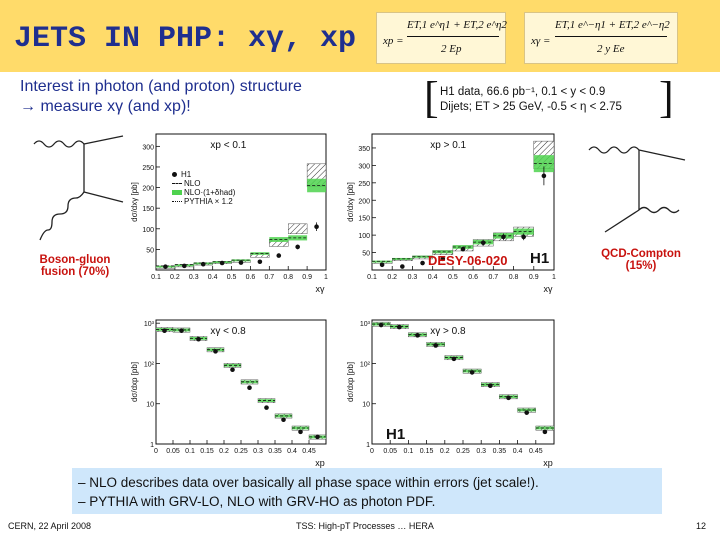 The height and width of the screenshot is (540, 720). Describe the element at coordinates (641, 260) in the screenshot. I see `qcd-compton-caption: QCD-Compton (15%)` at that location.